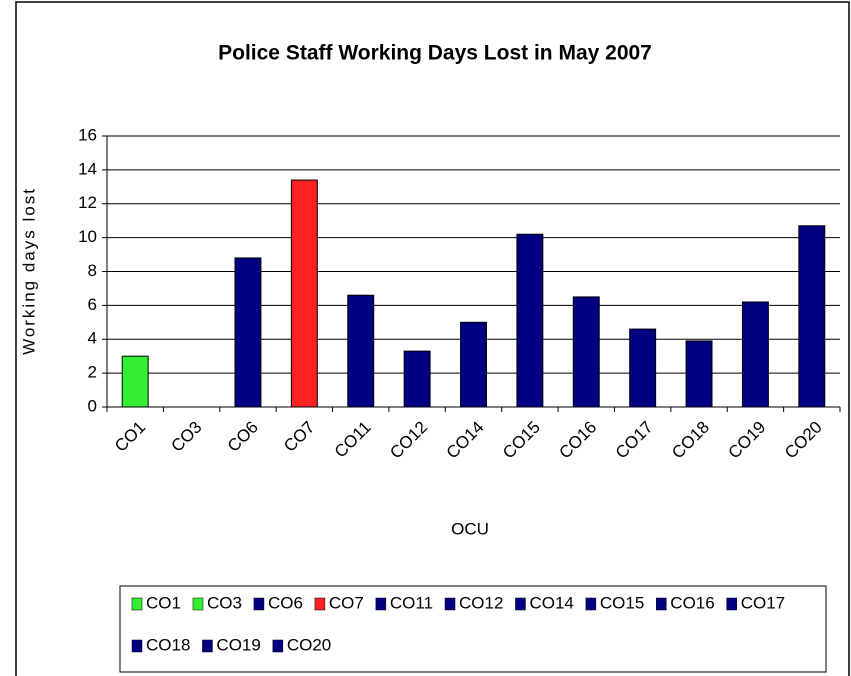 The width and height of the screenshot is (851, 676). I want to click on legend-label: CO6, so click(285, 602).